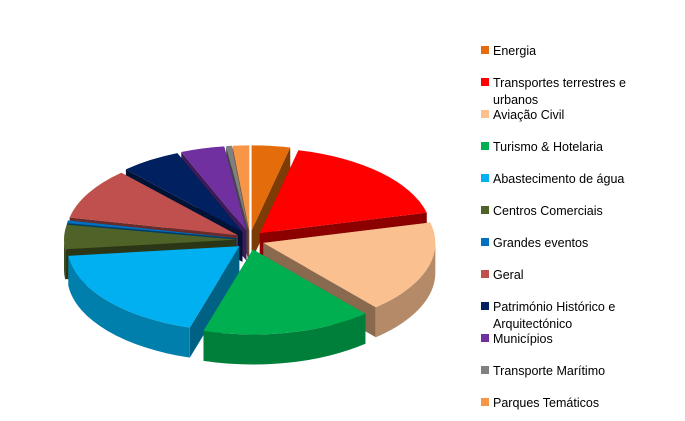 Image resolution: width=685 pixels, height=421 pixels. Describe the element at coordinates (284, 292) in the screenshot. I see `slice-top-turismo-hotelaria` at that location.